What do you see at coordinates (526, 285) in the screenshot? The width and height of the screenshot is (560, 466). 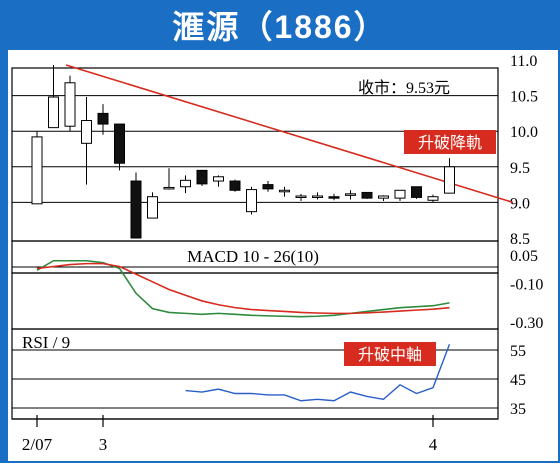 I see `macd-tick-label: -0.10` at bounding box center [526, 285].